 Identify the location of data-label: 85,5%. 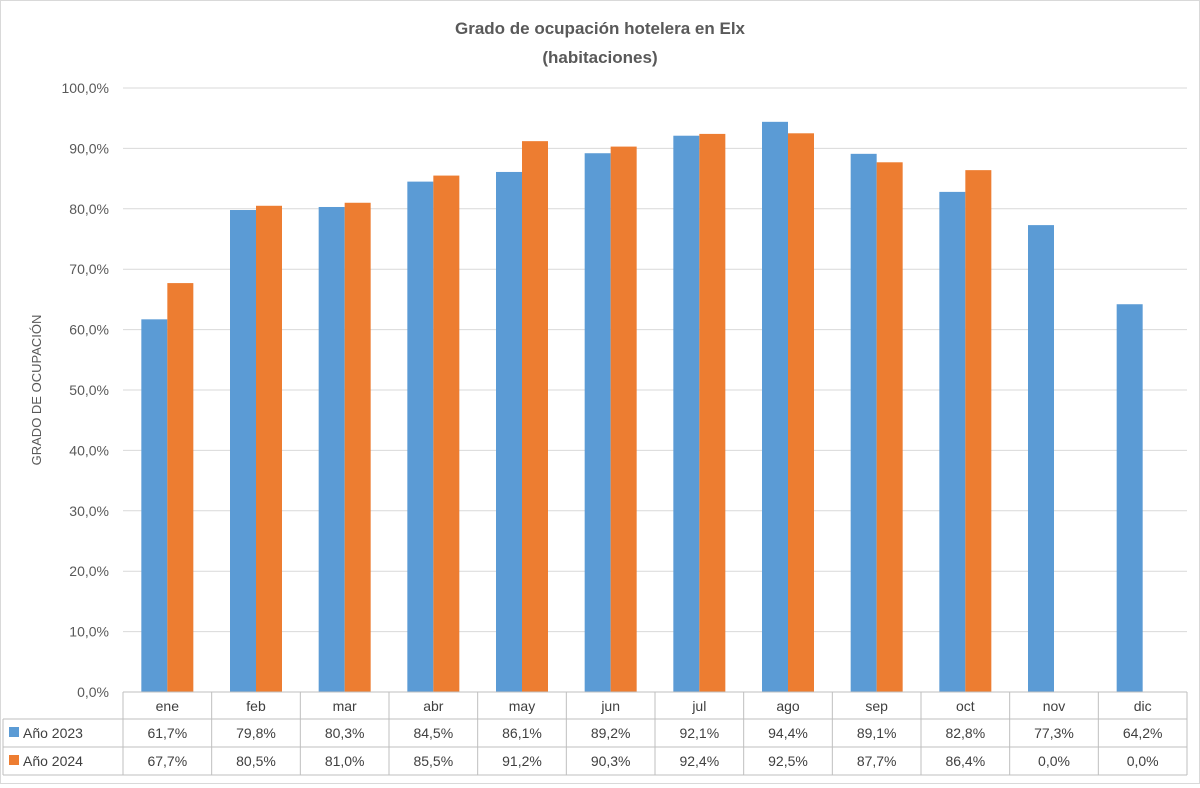
(433, 761).